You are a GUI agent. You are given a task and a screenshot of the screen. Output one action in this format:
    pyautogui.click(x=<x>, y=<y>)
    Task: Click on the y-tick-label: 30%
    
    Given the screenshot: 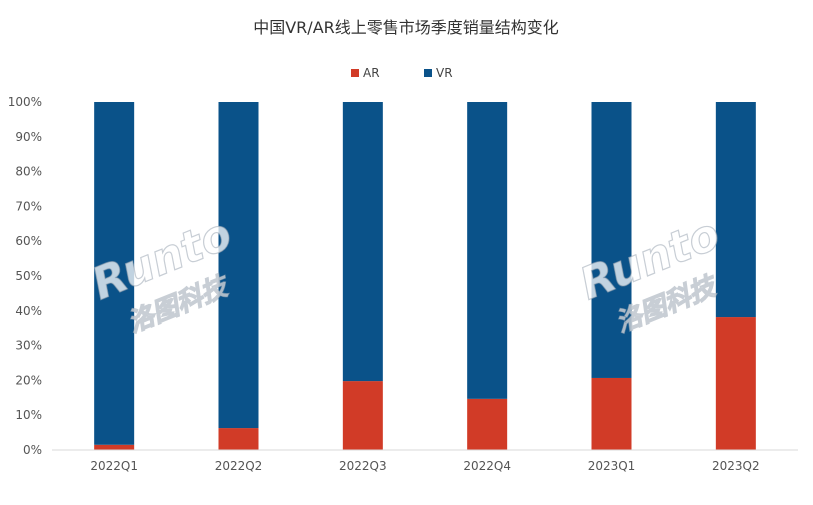 What is the action you would take?
    pyautogui.click(x=28, y=346)
    